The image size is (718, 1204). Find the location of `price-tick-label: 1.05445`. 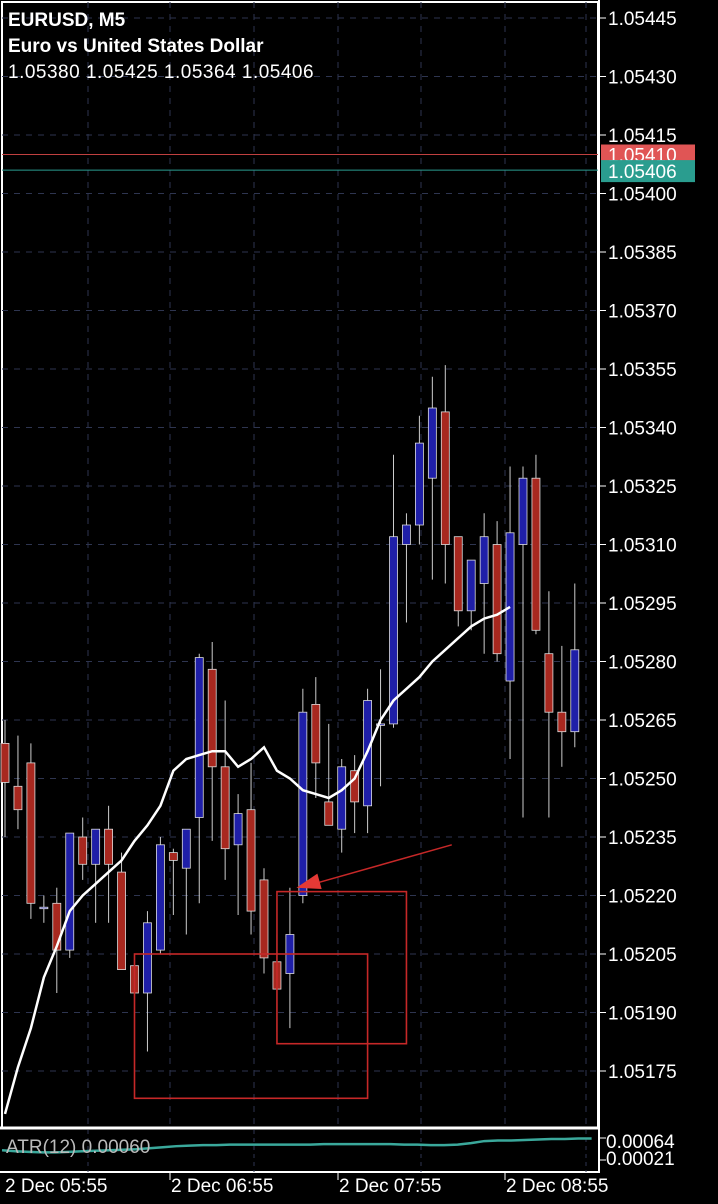

price-tick-label: 1.05445 is located at coordinates (642, 19).